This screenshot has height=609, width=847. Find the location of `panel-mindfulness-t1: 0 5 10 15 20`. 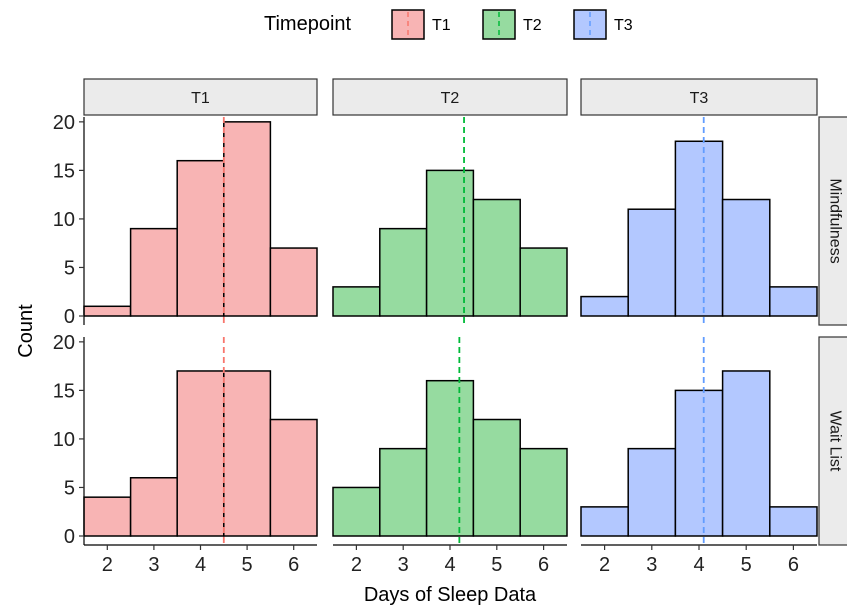

panel-mindfulness-t1: 0 5 10 15 20 is located at coordinates (185, 220).